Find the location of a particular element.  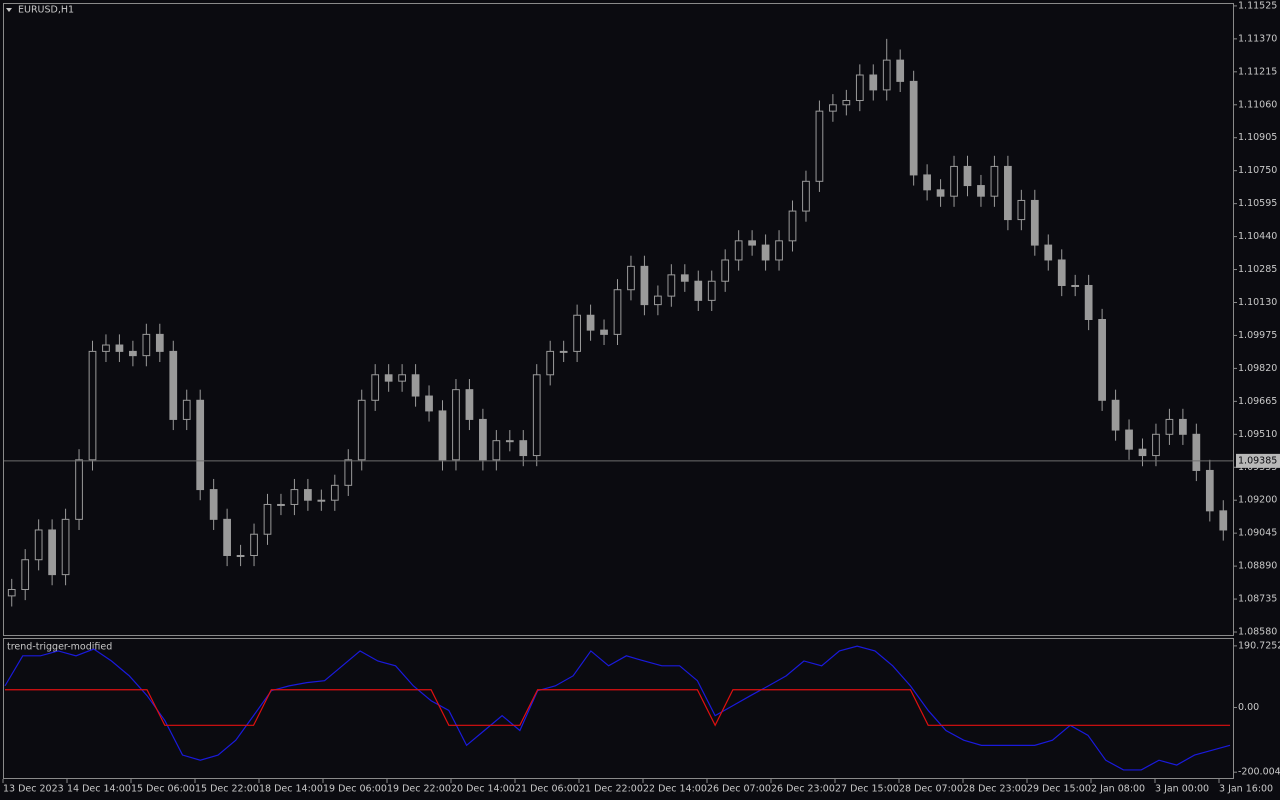

y-tick-label: 0.00 is located at coordinates (1248, 707).